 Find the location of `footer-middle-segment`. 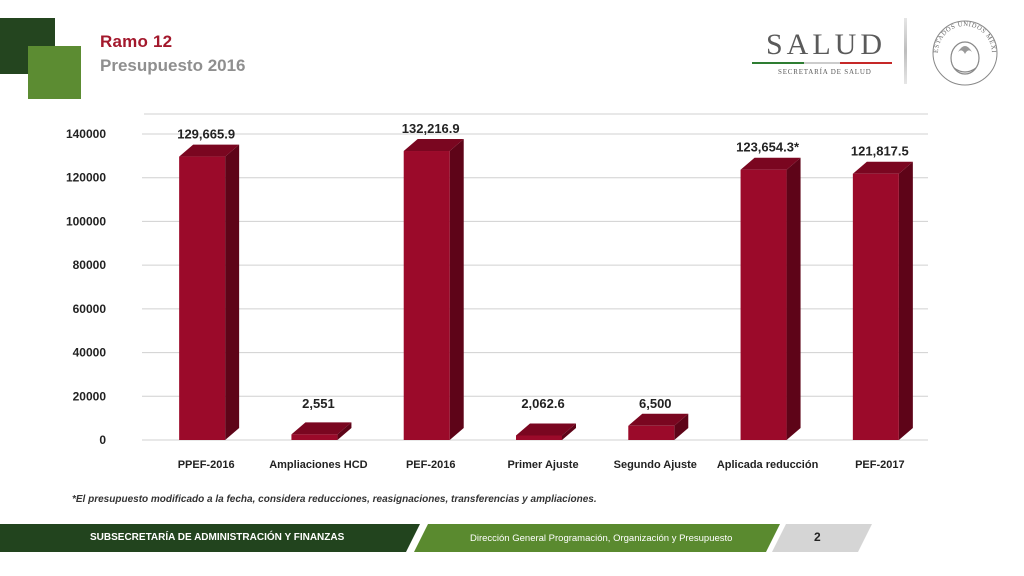

footer-middle-segment is located at coordinates (597, 538).